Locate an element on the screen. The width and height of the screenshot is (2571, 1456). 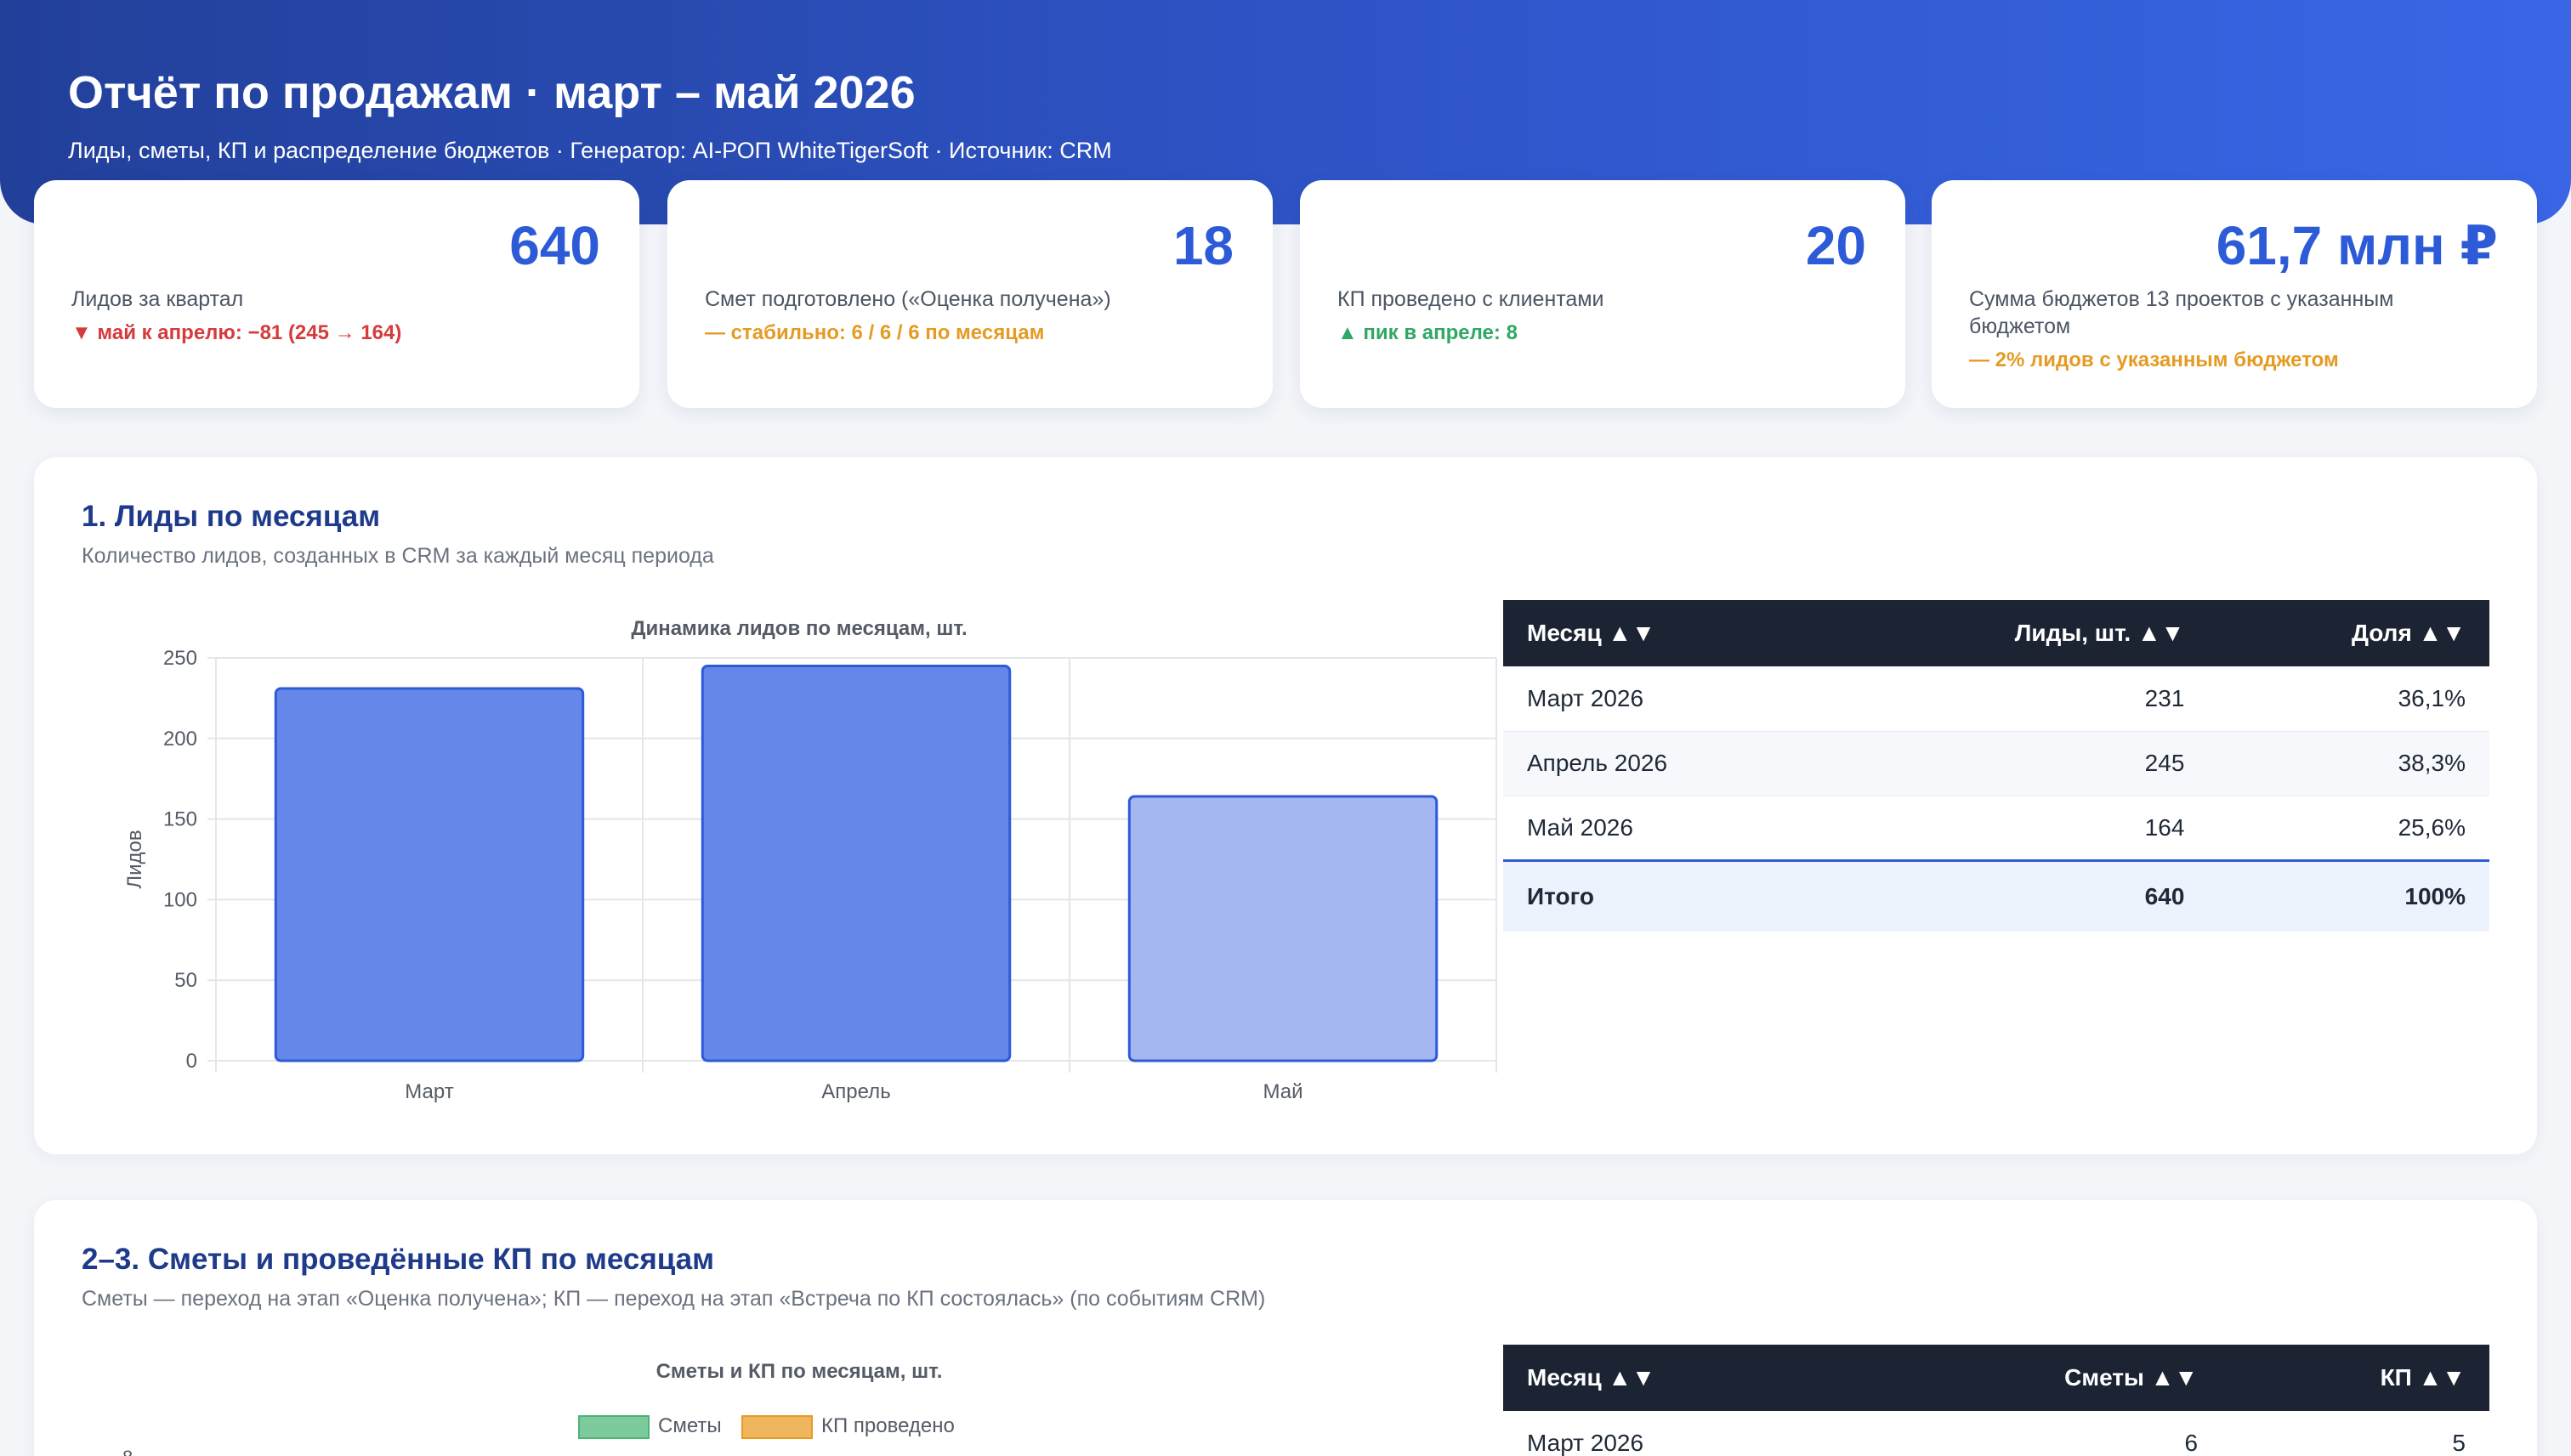
table-row: Март 2026 6 5 is located at coordinates (1996, 1433).